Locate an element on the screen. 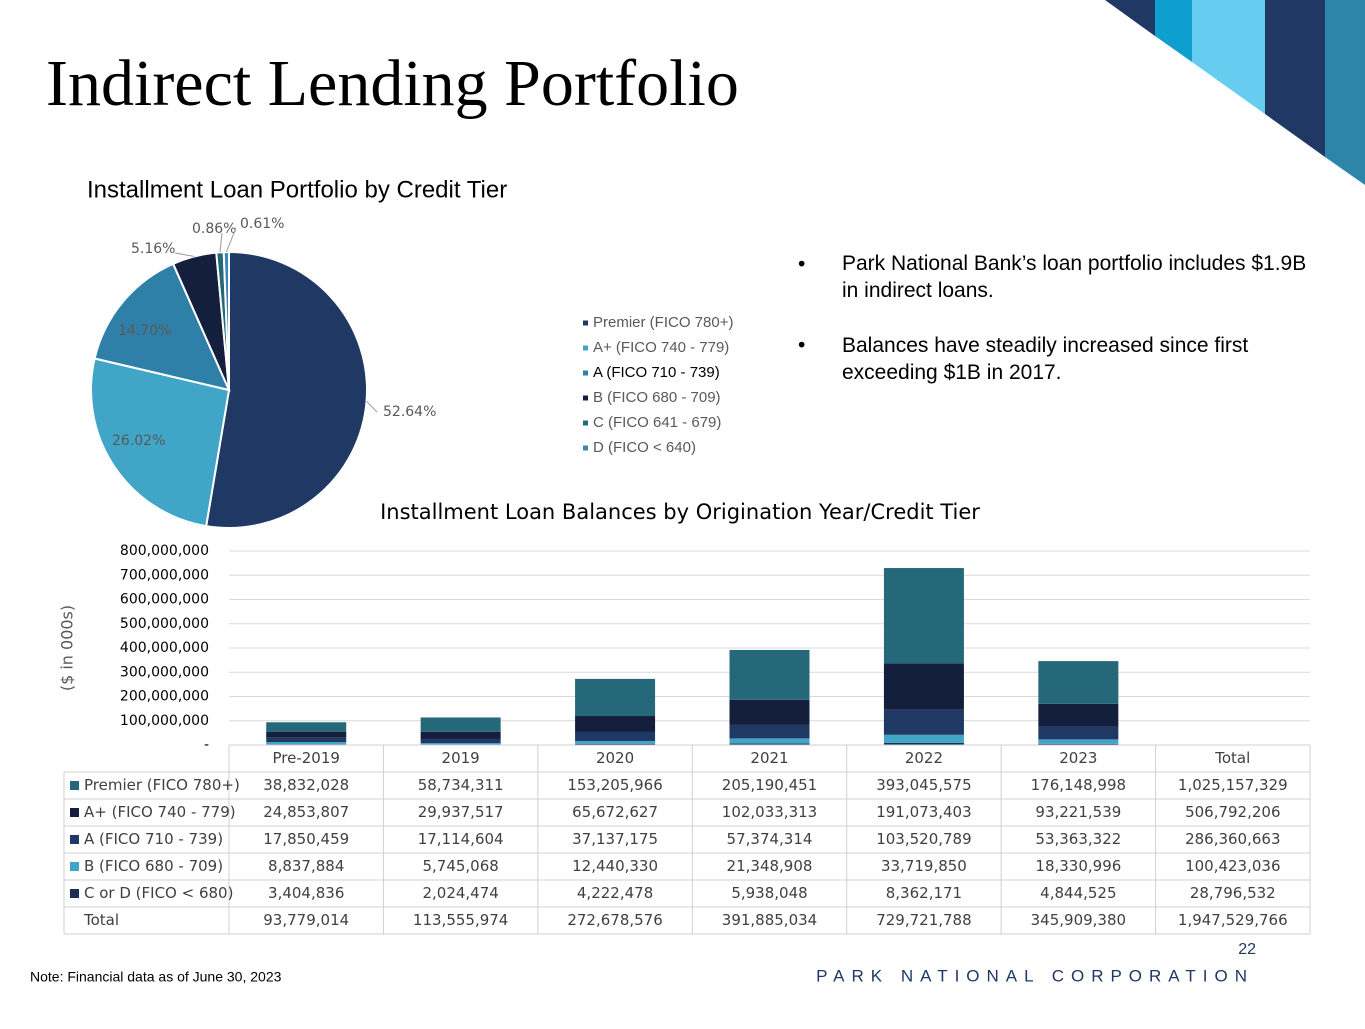  corner-decoration is located at coordinates (1235, 92).